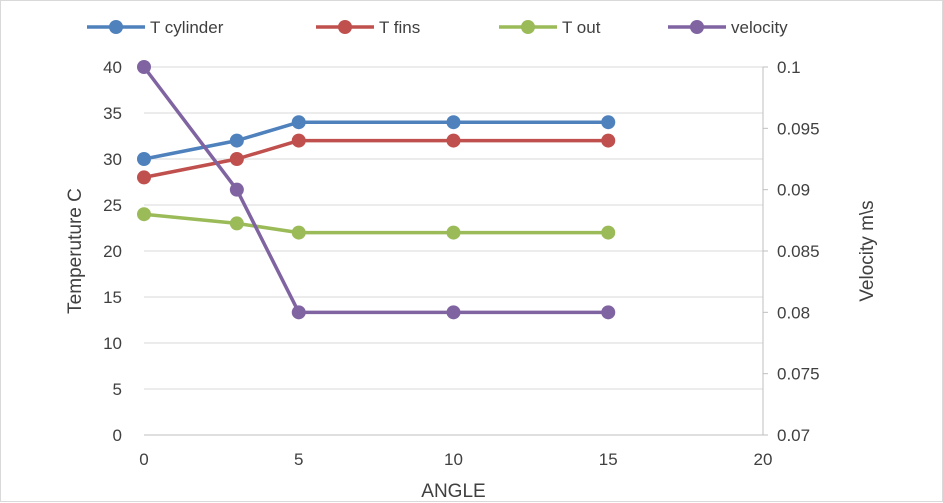 This screenshot has width=943, height=503. What do you see at coordinates (112, 67) in the screenshot?
I see `left-axis-tick-label: 40` at bounding box center [112, 67].